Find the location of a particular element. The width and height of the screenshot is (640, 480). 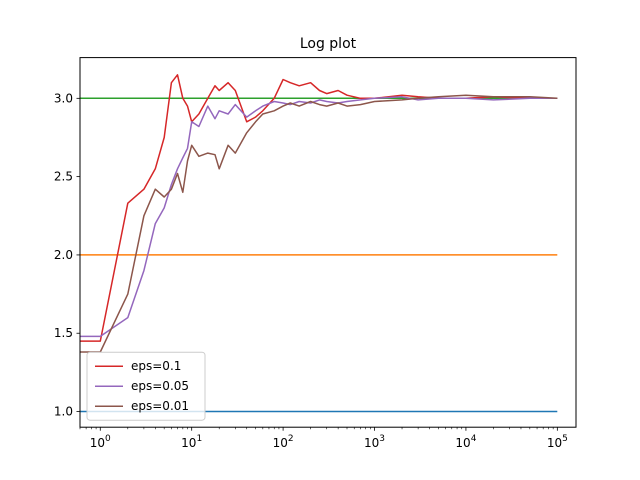

x-tick-label: 10¹ is located at coordinates (191, 442).